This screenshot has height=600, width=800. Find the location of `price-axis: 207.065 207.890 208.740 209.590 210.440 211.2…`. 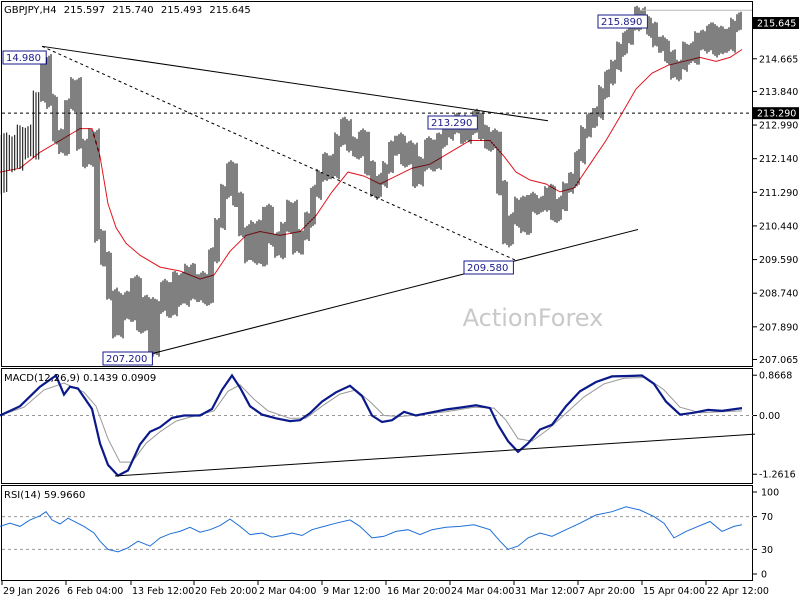

price-axis: 207.065 207.890 208.740 209.590 210.440 211.2… is located at coordinates (775, 193).